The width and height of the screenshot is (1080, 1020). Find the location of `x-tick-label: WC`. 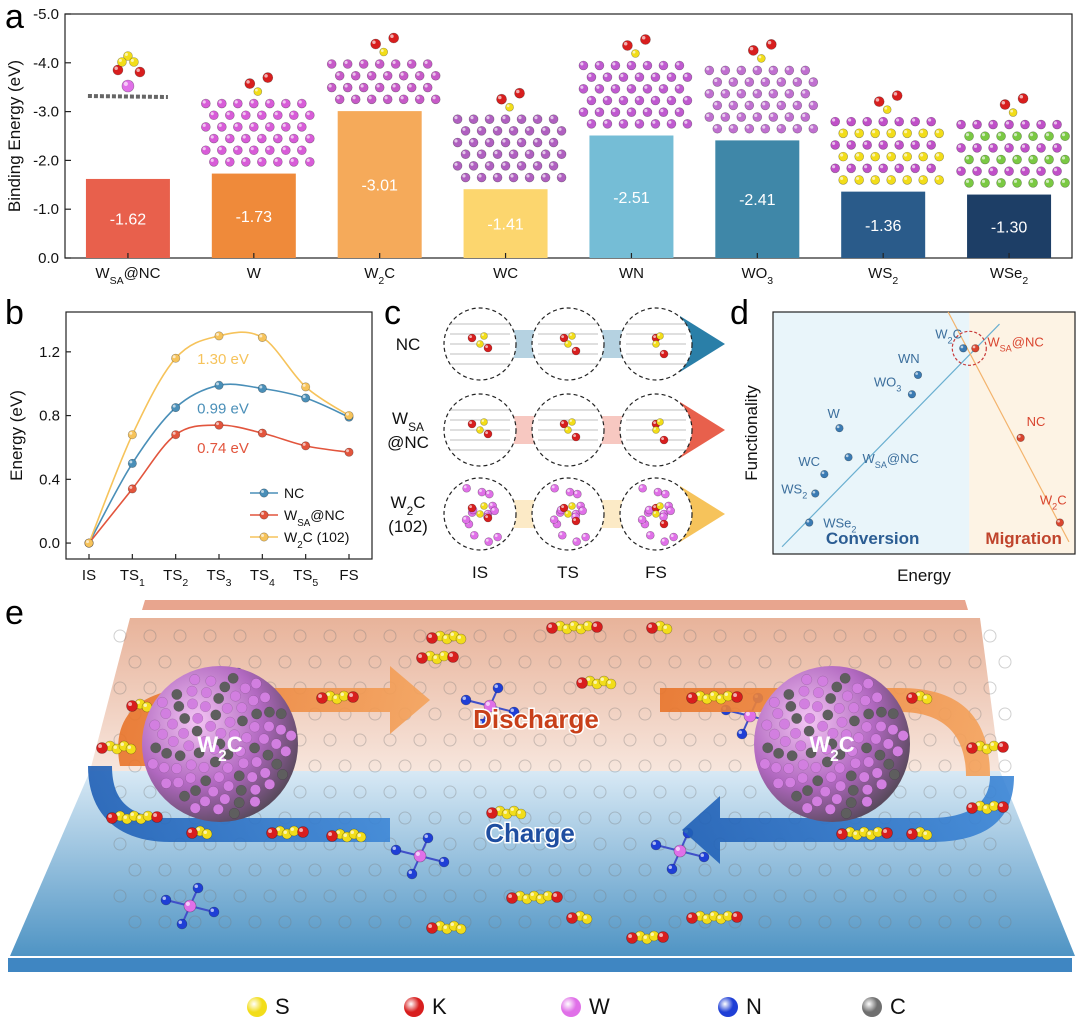

x-tick-label: WC is located at coordinates (505, 273).